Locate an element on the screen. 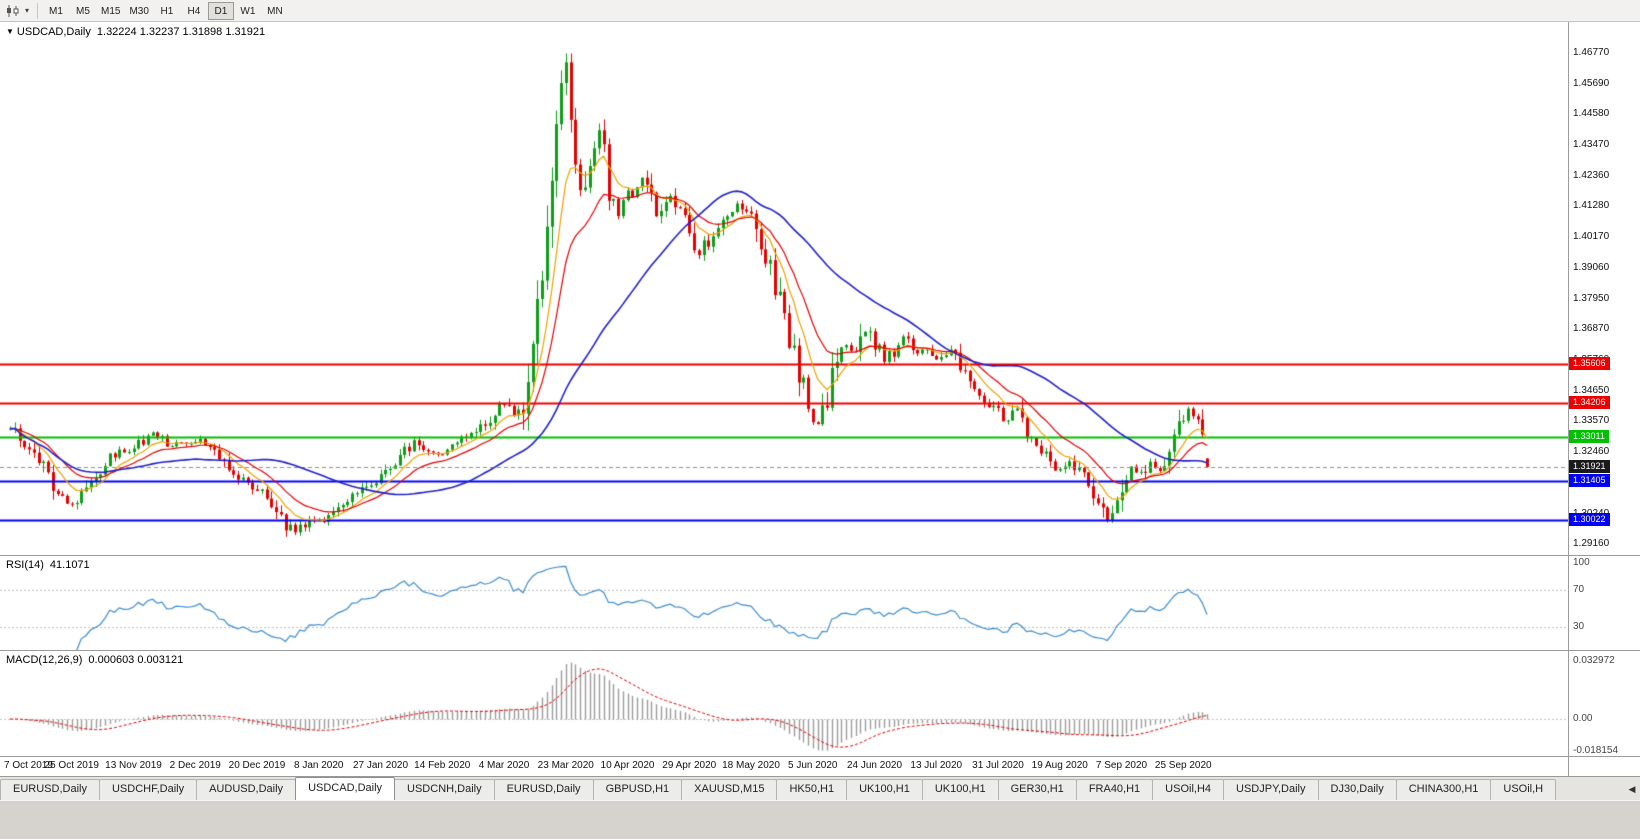 The image size is (1640, 839). timeframe-button-h1: H1 is located at coordinates (167, 11).